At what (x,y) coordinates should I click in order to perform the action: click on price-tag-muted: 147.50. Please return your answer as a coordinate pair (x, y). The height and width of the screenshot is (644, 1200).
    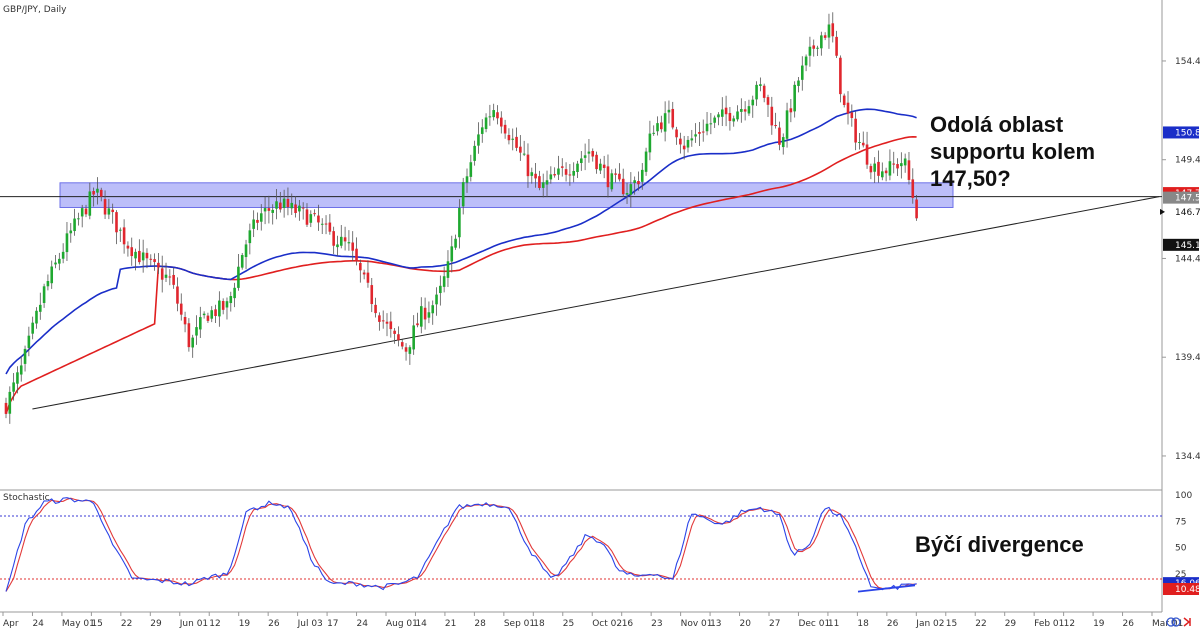
    Looking at the image, I should click on (1181, 197).